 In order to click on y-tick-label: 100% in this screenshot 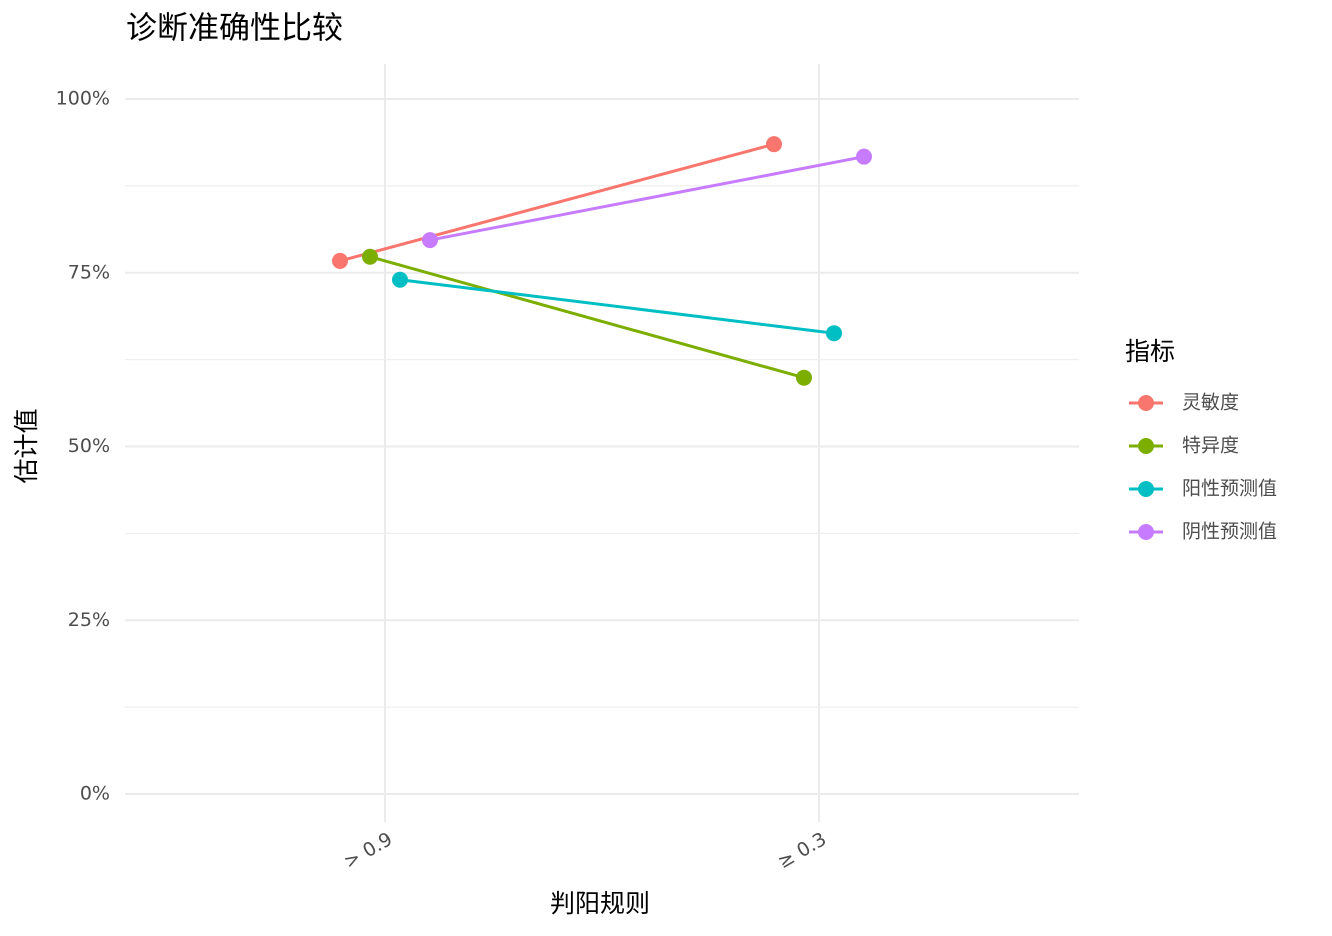, I will do `click(83, 99)`.